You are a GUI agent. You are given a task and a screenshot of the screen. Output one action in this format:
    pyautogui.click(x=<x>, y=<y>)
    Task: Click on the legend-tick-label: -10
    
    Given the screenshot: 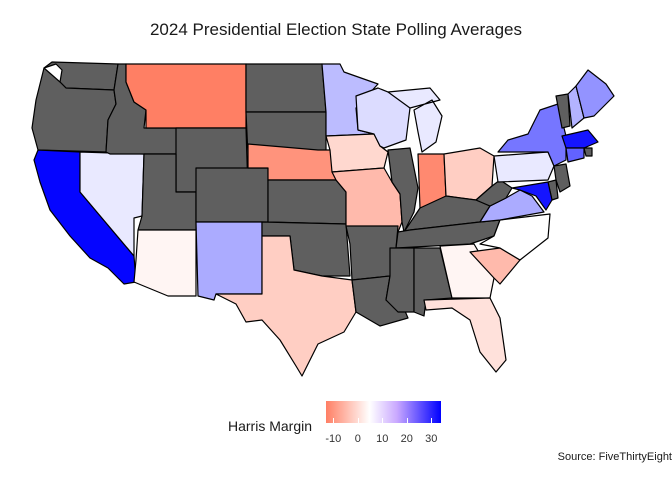 What is the action you would take?
    pyautogui.click(x=333, y=439)
    